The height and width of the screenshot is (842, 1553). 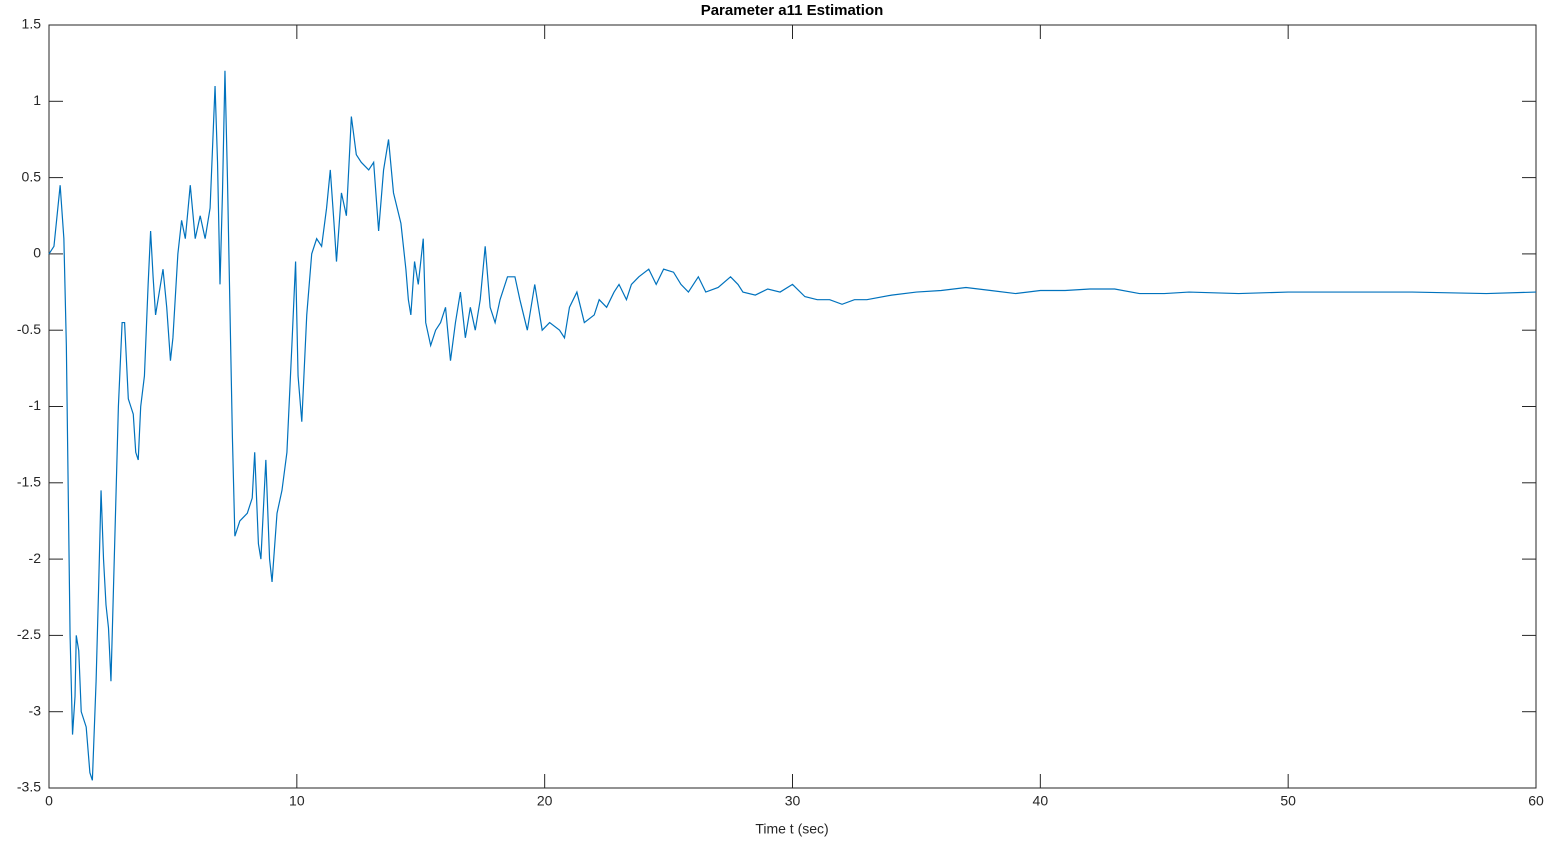 What do you see at coordinates (29, 482) in the screenshot?
I see `y-tick-label: -1.5` at bounding box center [29, 482].